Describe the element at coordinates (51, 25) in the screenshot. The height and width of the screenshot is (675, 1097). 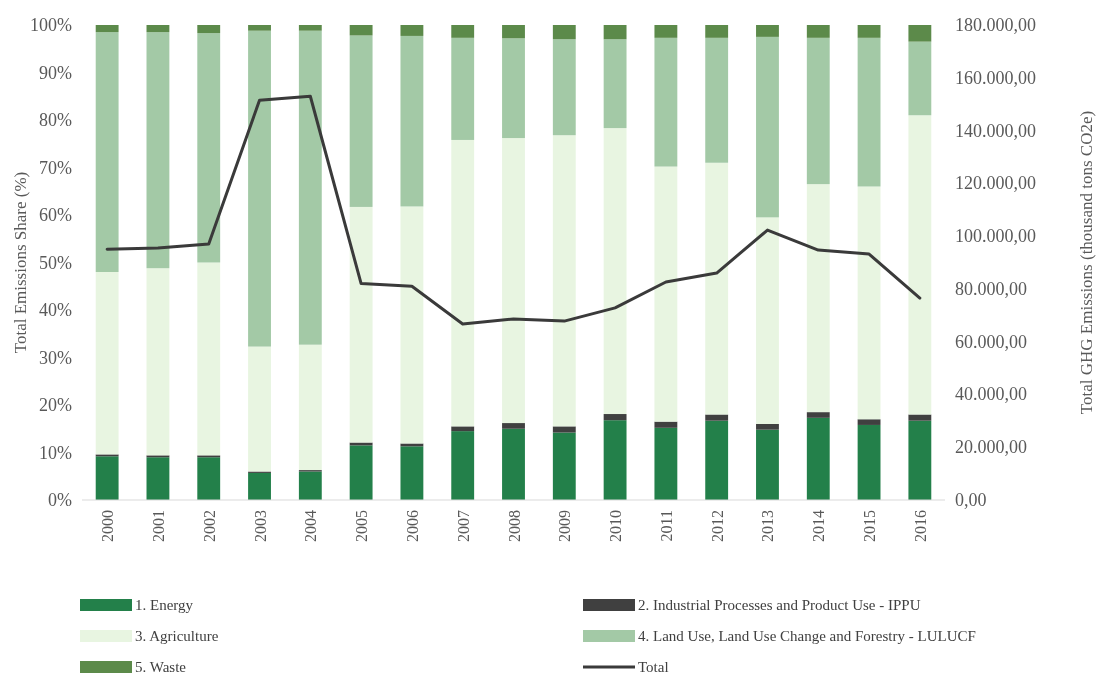
I see `y-tick-label: 100%` at that location.